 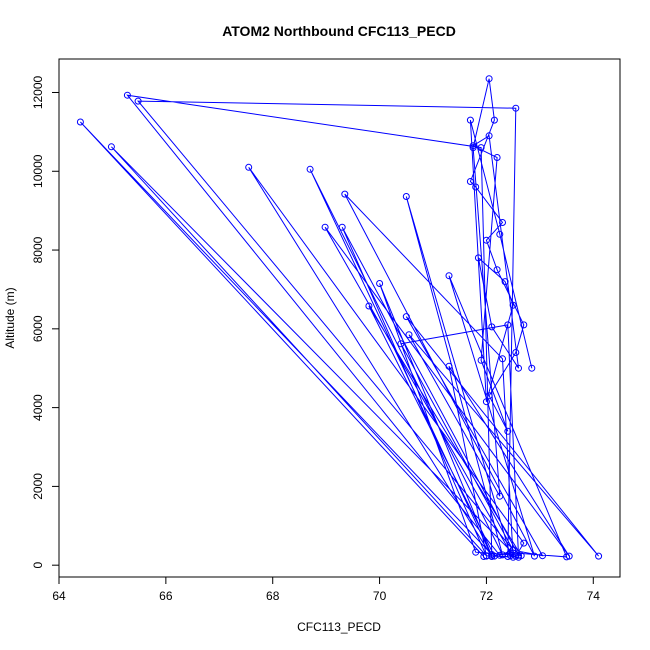 What do you see at coordinates (487, 596) in the screenshot?
I see `x-tick-label: 72` at bounding box center [487, 596].